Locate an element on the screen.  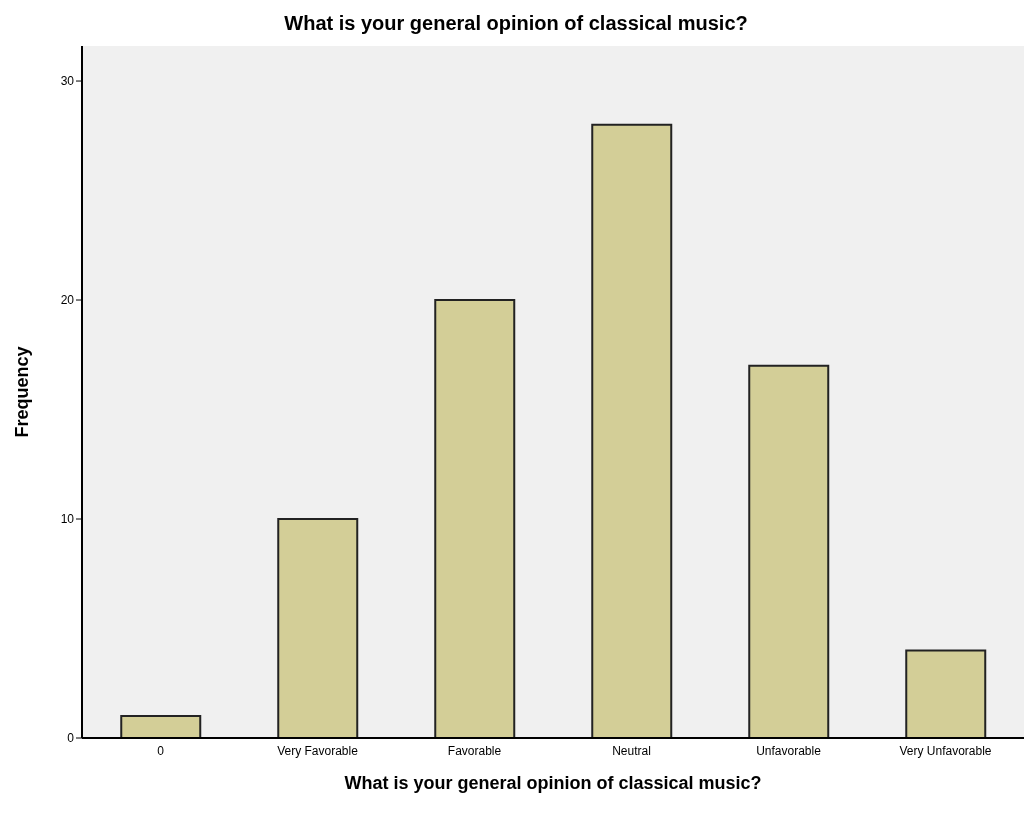
y-axis-title: Frequency is located at coordinates (22, 392).